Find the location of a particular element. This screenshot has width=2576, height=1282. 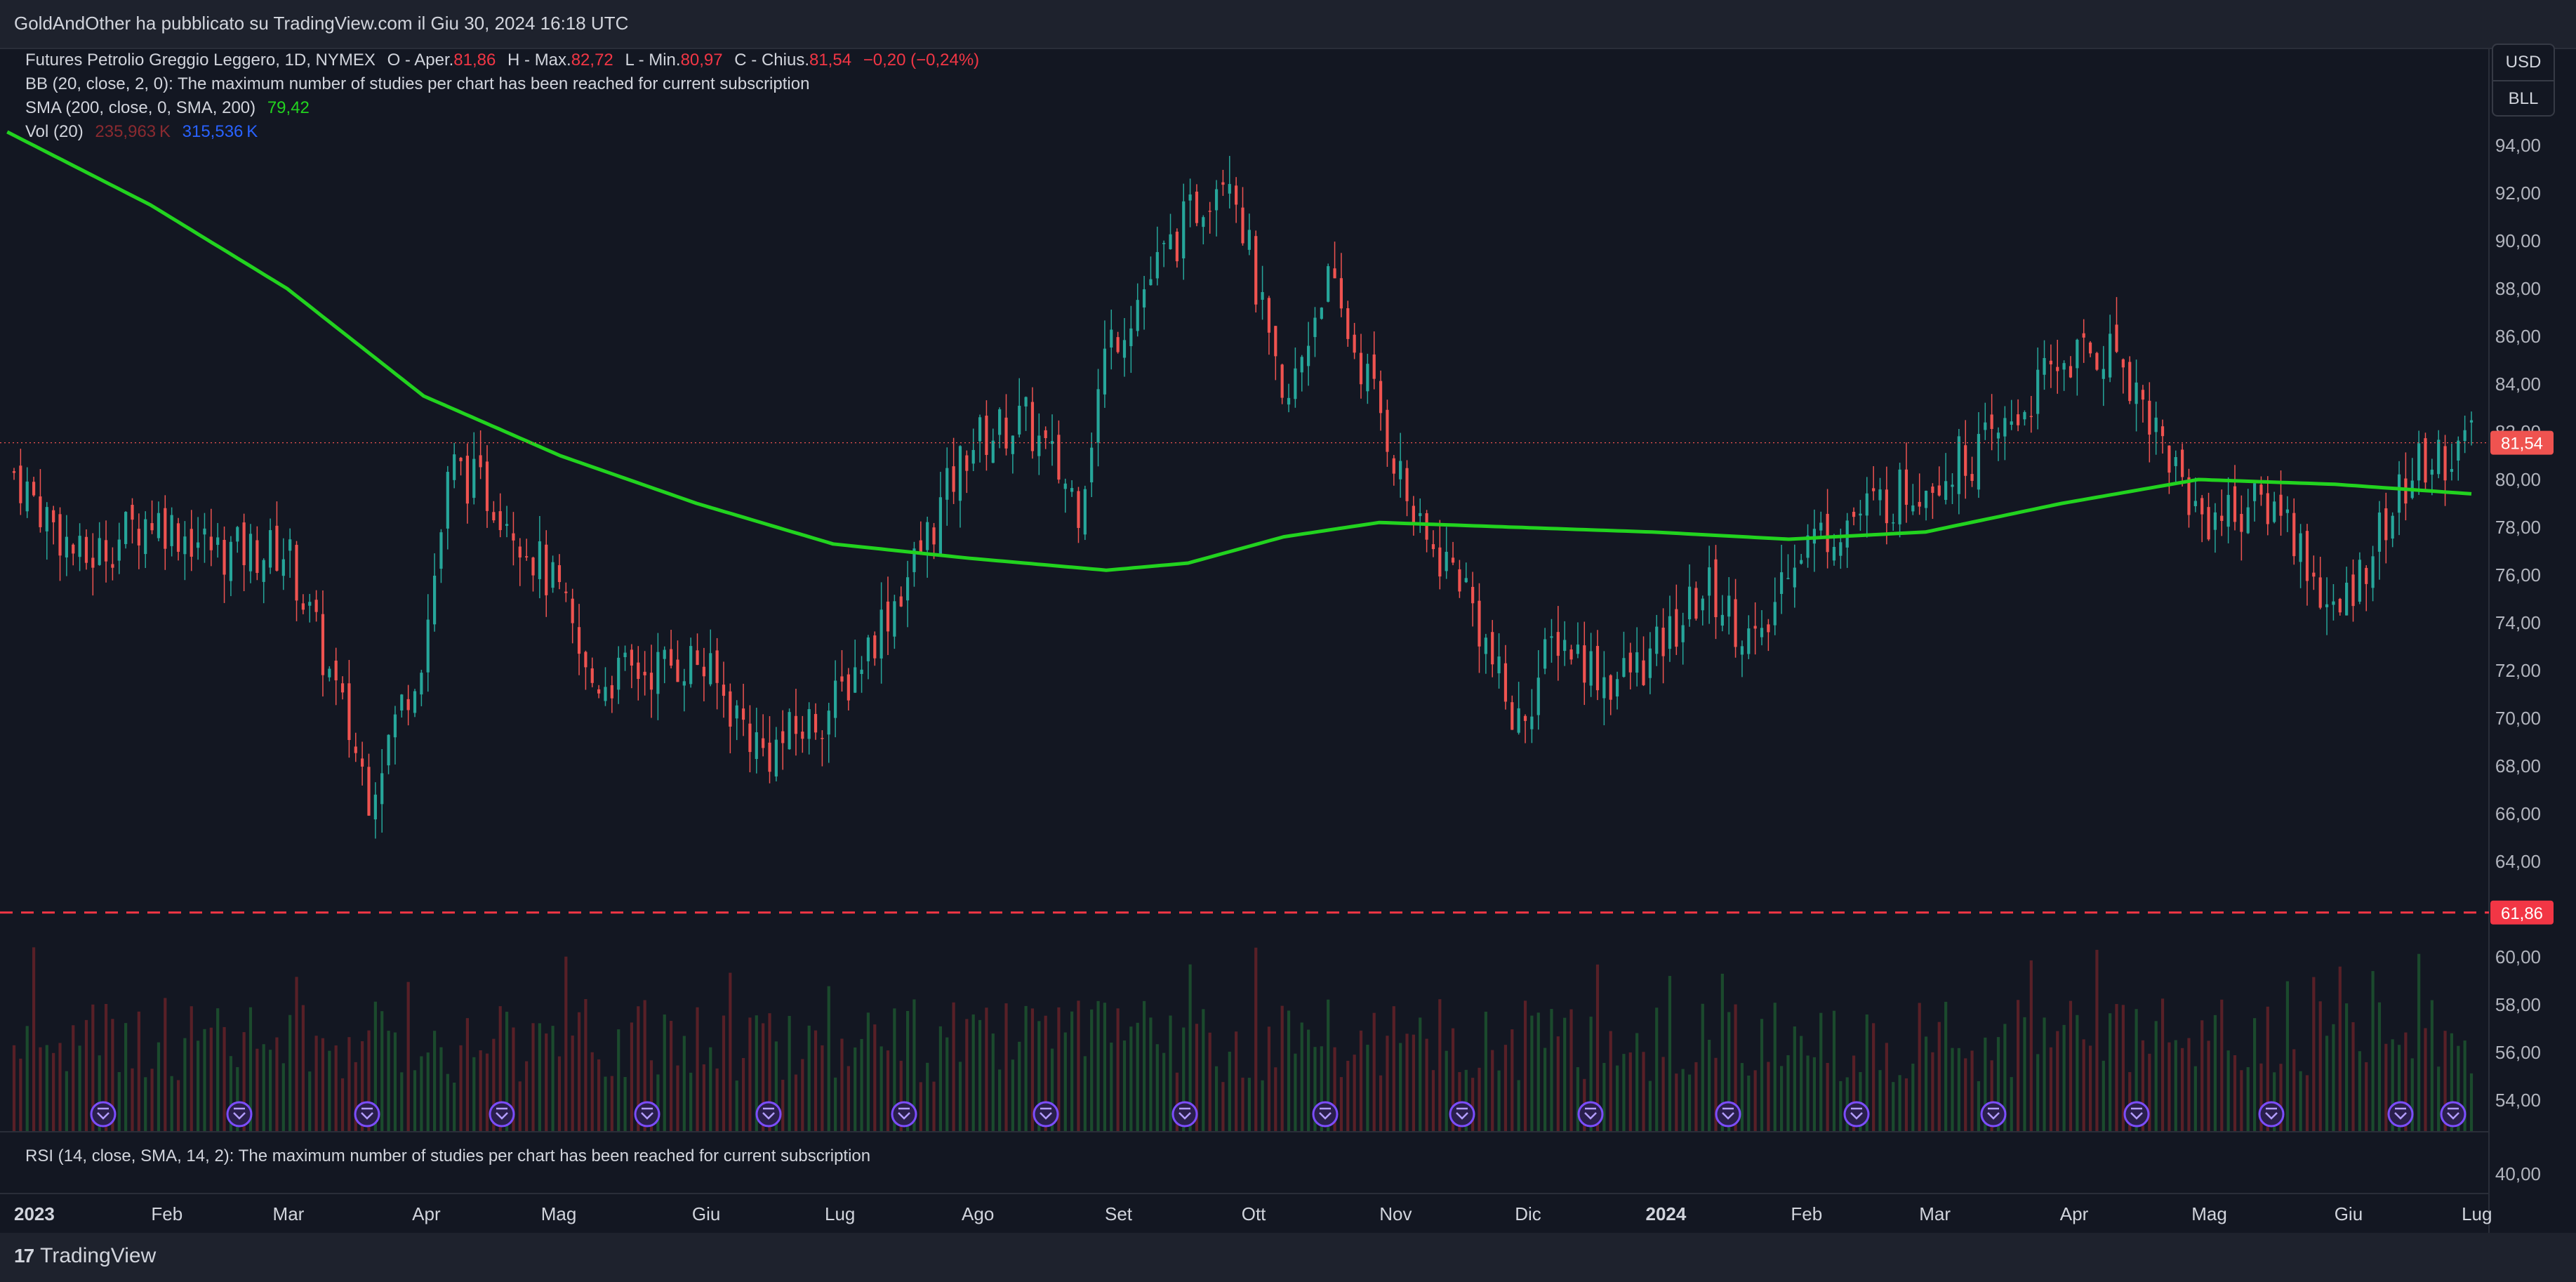

x-tick-label: Nov is located at coordinates (1395, 1213).